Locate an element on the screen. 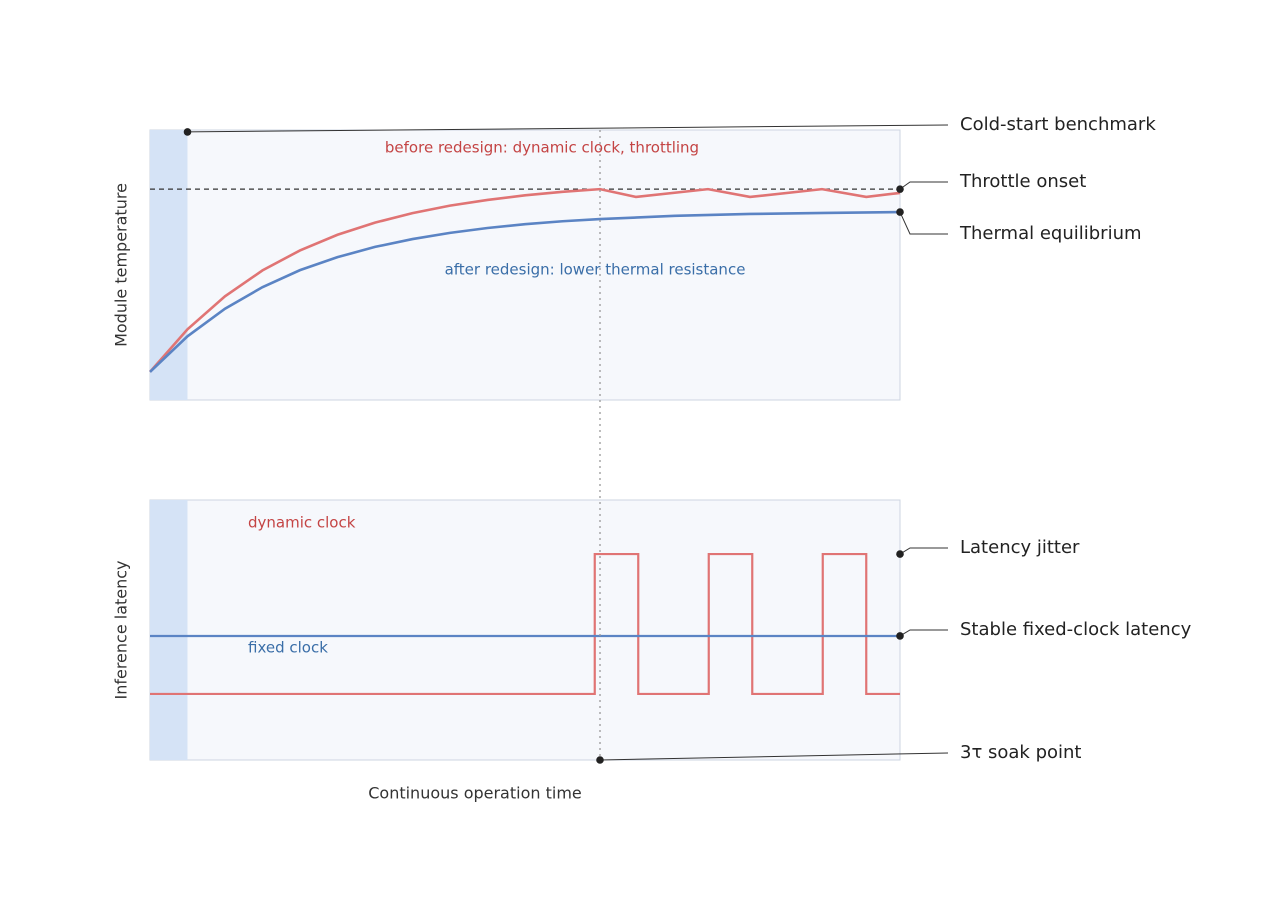 Image resolution: width=1280 pixels, height=920 pixels. annotation-label: Stable fixed-clock latency is located at coordinates (1076, 629).